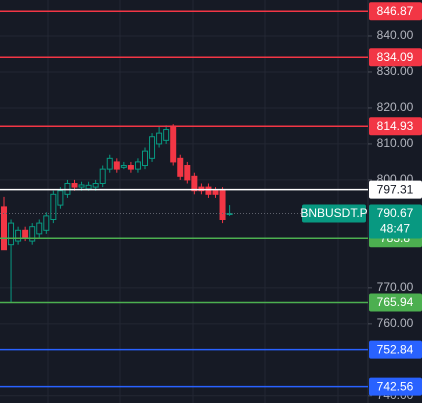  I want to click on level-label: 752.84, so click(395, 349).